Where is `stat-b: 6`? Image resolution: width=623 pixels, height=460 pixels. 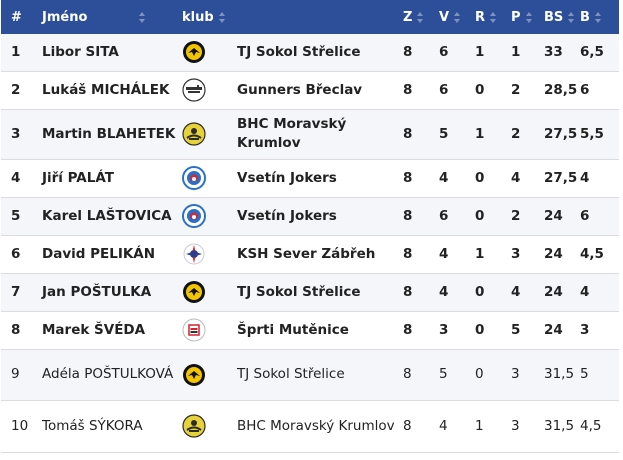
stat-b: 6 is located at coordinates (599, 216).